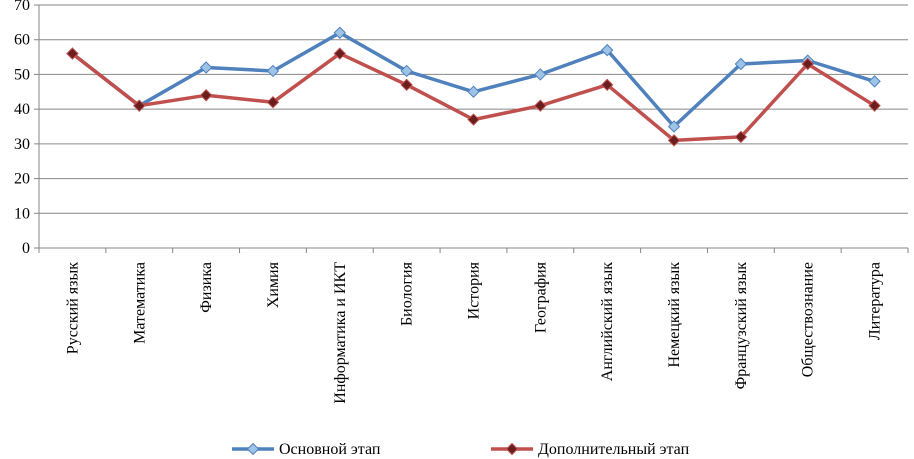 Image resolution: width=914 pixels, height=459 pixels. What do you see at coordinates (22, 40) in the screenshot?
I see `y-tick-label: 60` at bounding box center [22, 40].